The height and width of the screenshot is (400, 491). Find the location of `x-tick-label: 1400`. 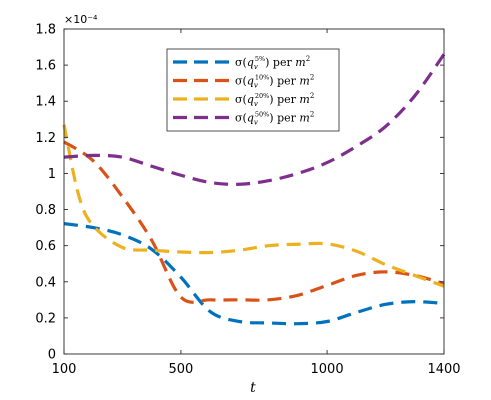

x-tick-label: 1400 is located at coordinates (443, 369).